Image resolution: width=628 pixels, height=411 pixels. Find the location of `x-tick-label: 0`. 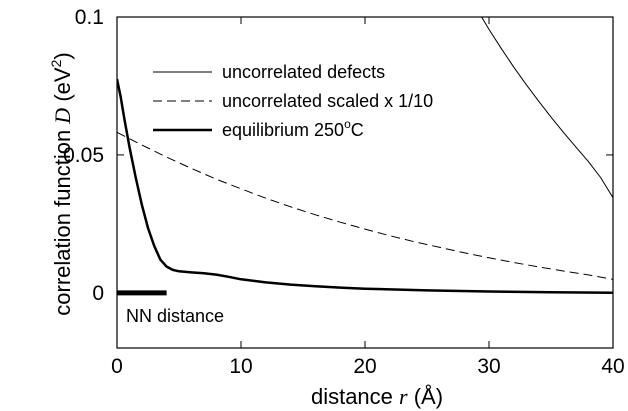

x-tick-label: 0 is located at coordinates (117, 366).